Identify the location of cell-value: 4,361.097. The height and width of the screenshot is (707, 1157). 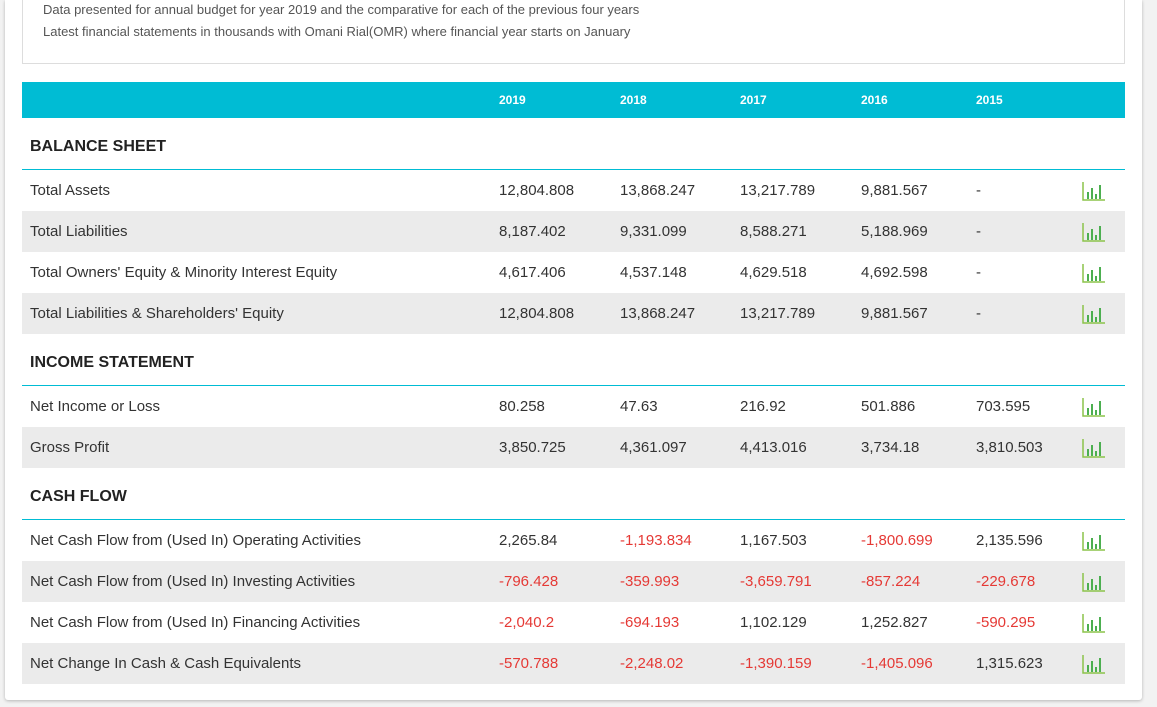
(653, 447).